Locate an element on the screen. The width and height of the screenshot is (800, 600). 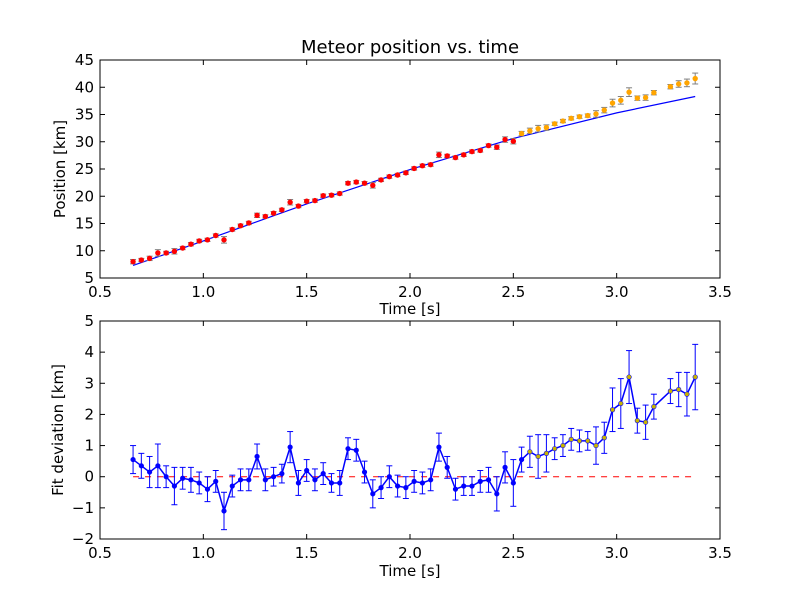
top-y-tick-label: 25 is located at coordinates (84, 169).